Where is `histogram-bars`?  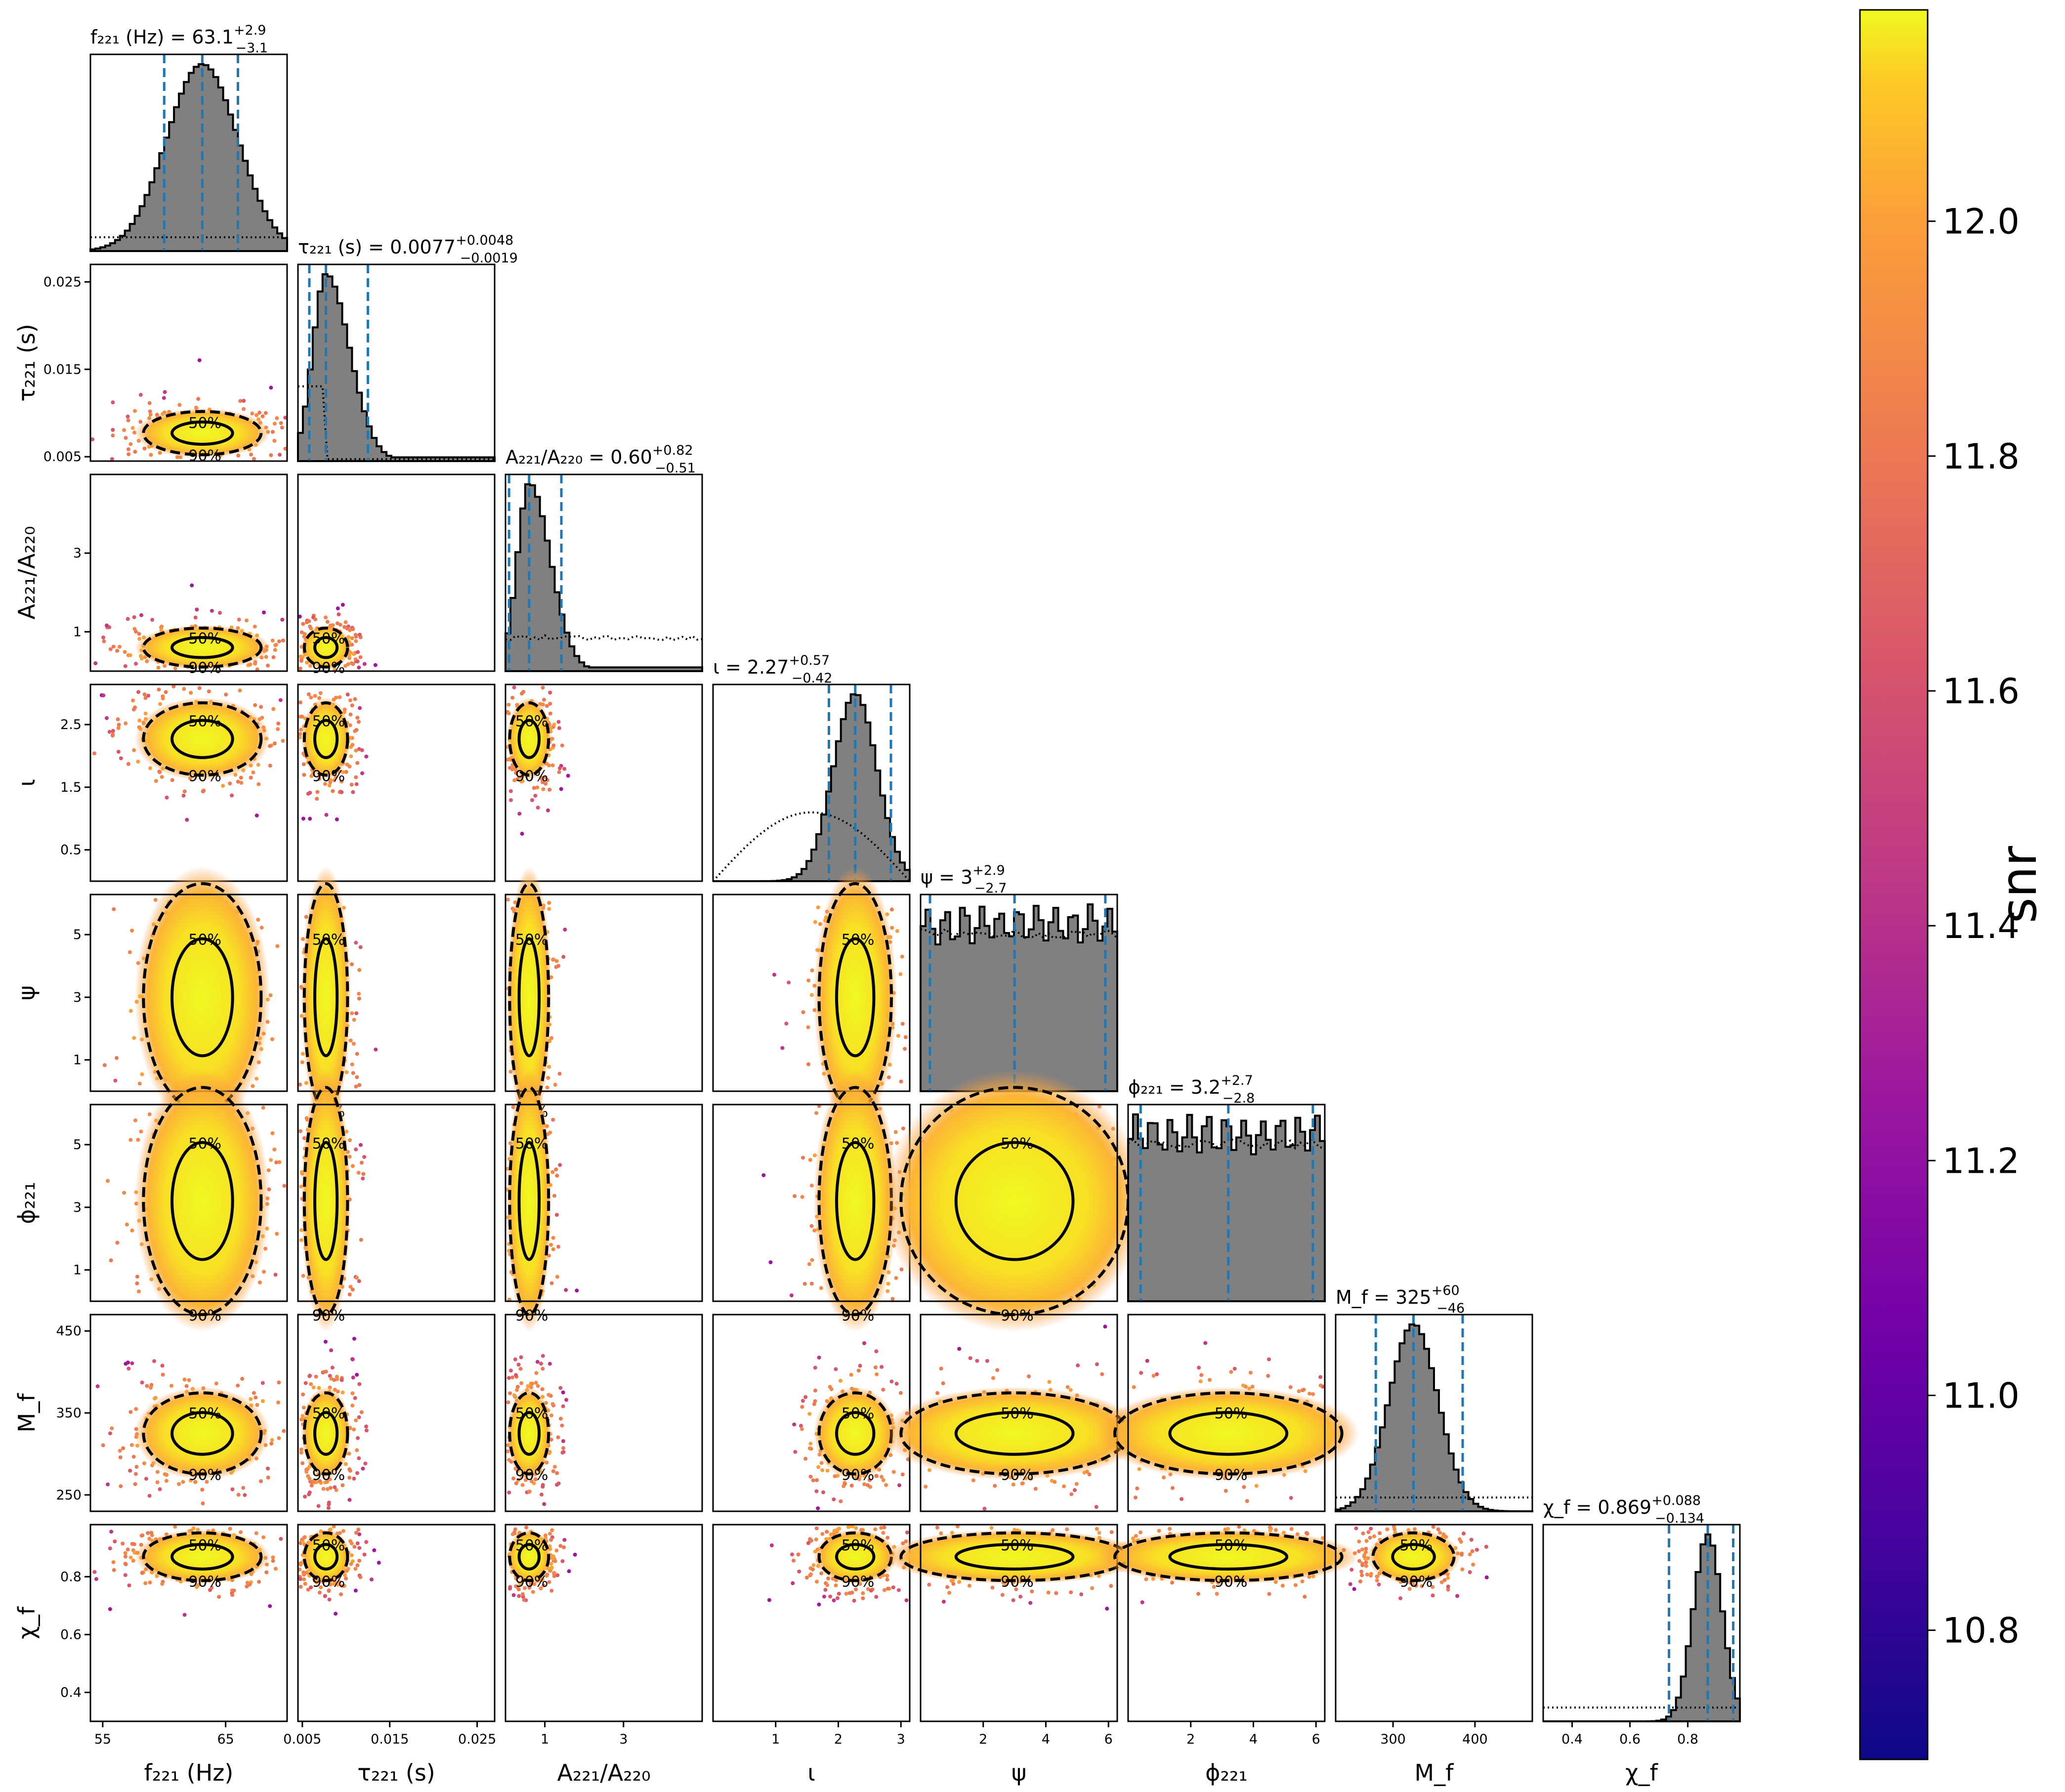 histogram-bars is located at coordinates (1434, 1417).